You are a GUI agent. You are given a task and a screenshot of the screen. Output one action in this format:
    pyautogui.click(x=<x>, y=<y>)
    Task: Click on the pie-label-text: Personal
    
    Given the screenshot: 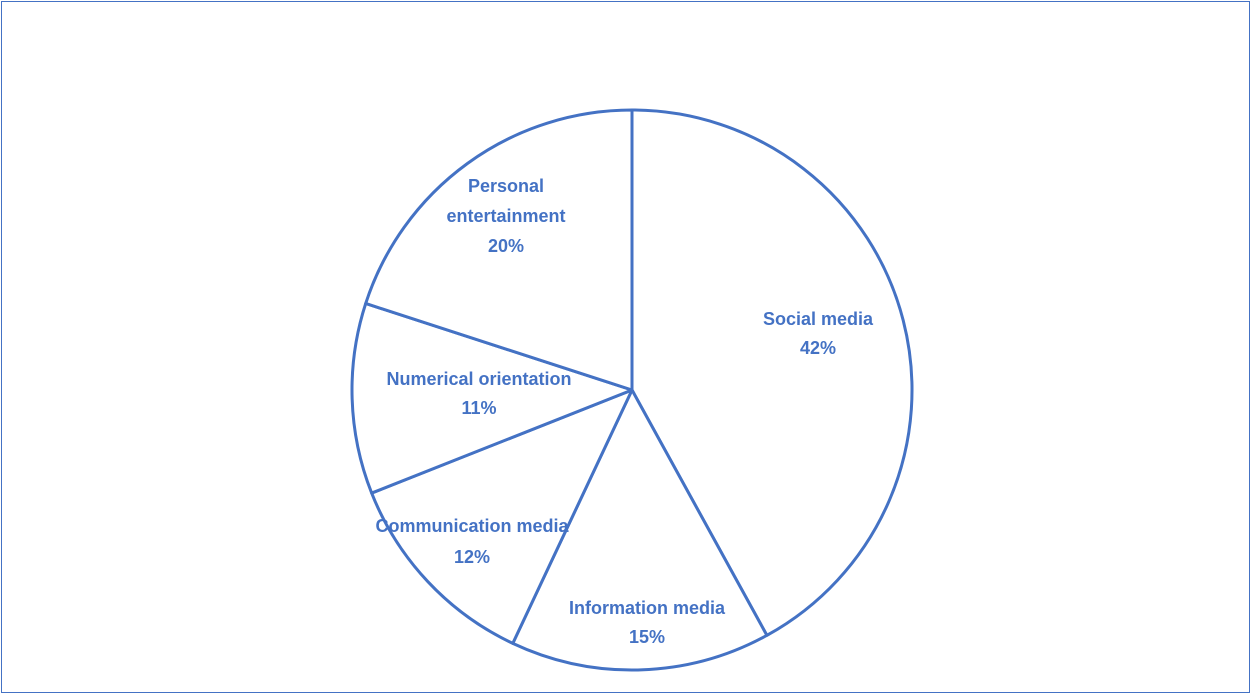 What is the action you would take?
    pyautogui.click(x=506, y=186)
    